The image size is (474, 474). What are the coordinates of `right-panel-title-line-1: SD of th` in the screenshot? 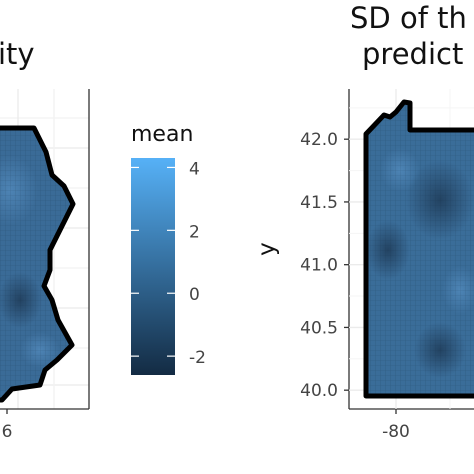 It's located at (408, 18).